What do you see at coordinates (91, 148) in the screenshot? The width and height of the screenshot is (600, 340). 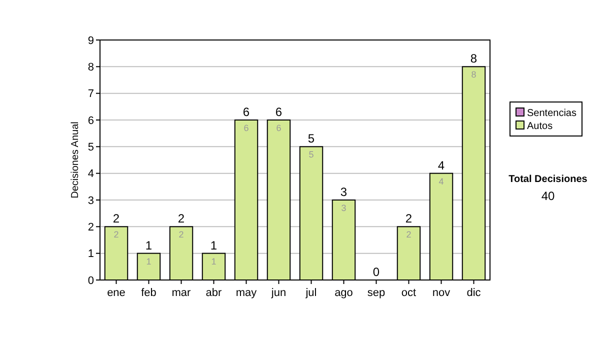 I see `y-tick-label: 5` at bounding box center [91, 148].